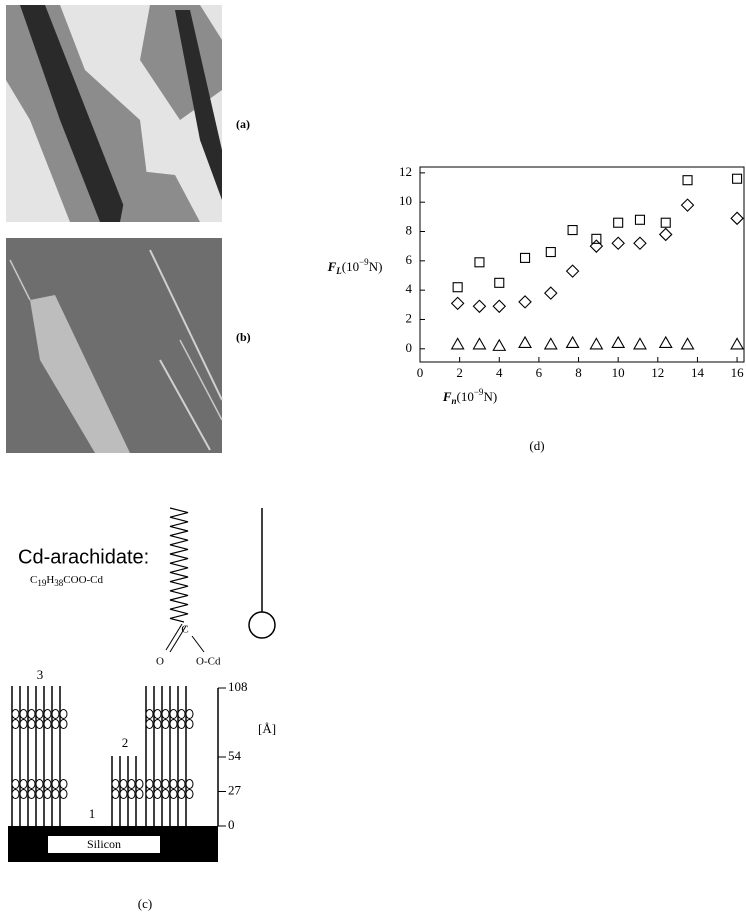 The width and height of the screenshot is (746, 916). Describe the element at coordinates (104, 844) in the screenshot. I see `substrate-box` at that location.